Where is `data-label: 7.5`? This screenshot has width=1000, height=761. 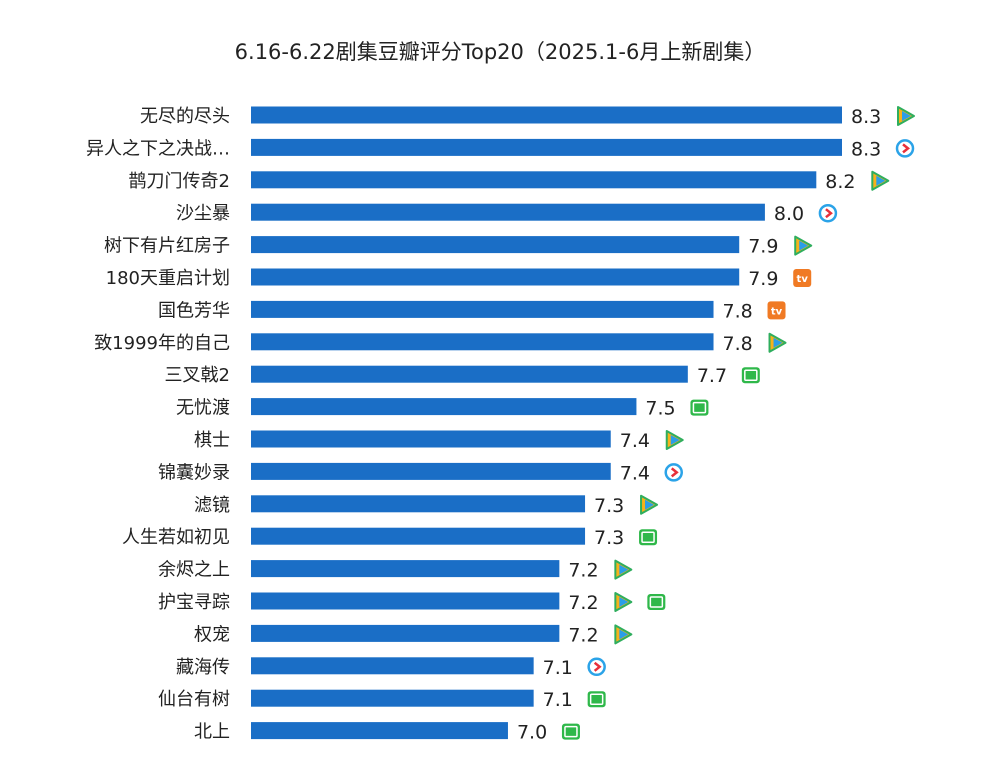
data-label: 7.5 is located at coordinates (660, 409).